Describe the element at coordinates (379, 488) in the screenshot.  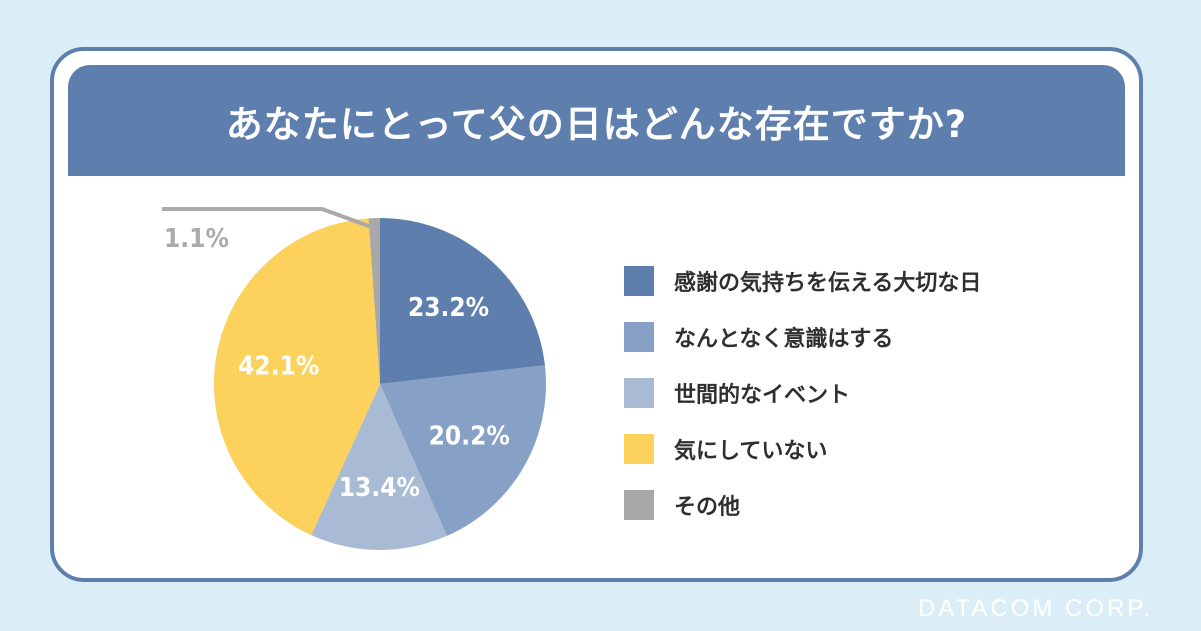
I see `data-label-3: 13.4%` at that location.